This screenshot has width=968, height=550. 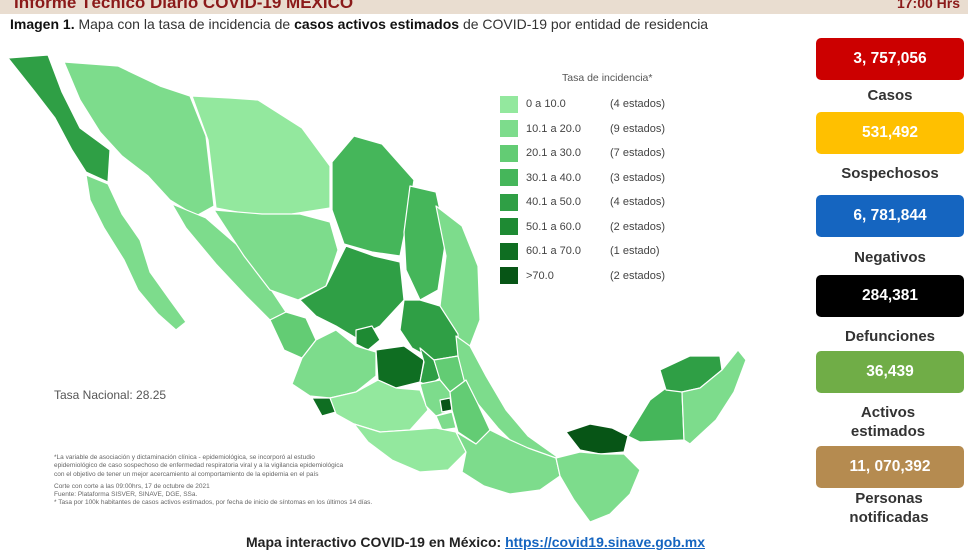 I want to click on stat-personas-value: 11, 070,392, so click(x=890, y=467).